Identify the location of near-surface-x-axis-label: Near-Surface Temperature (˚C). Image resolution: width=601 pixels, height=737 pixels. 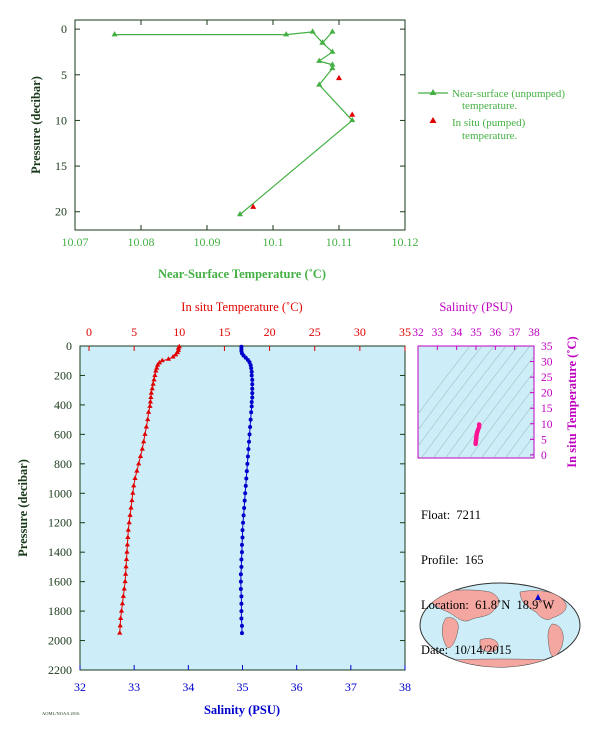
(242, 274).